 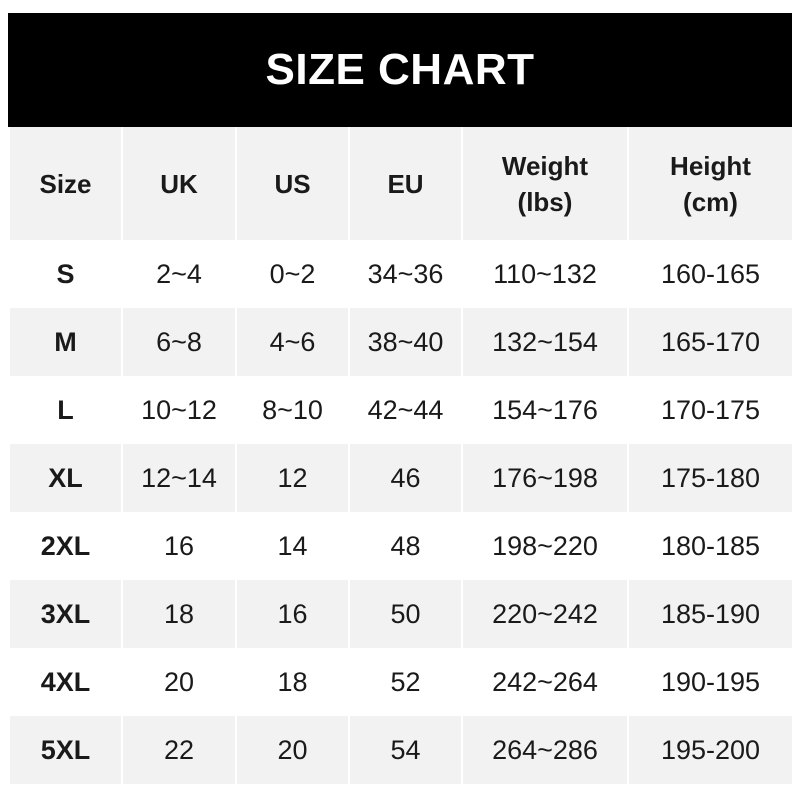 I want to click on table-row: XL 12~14 12 46 176~198 175-180, so click(x=401, y=478).